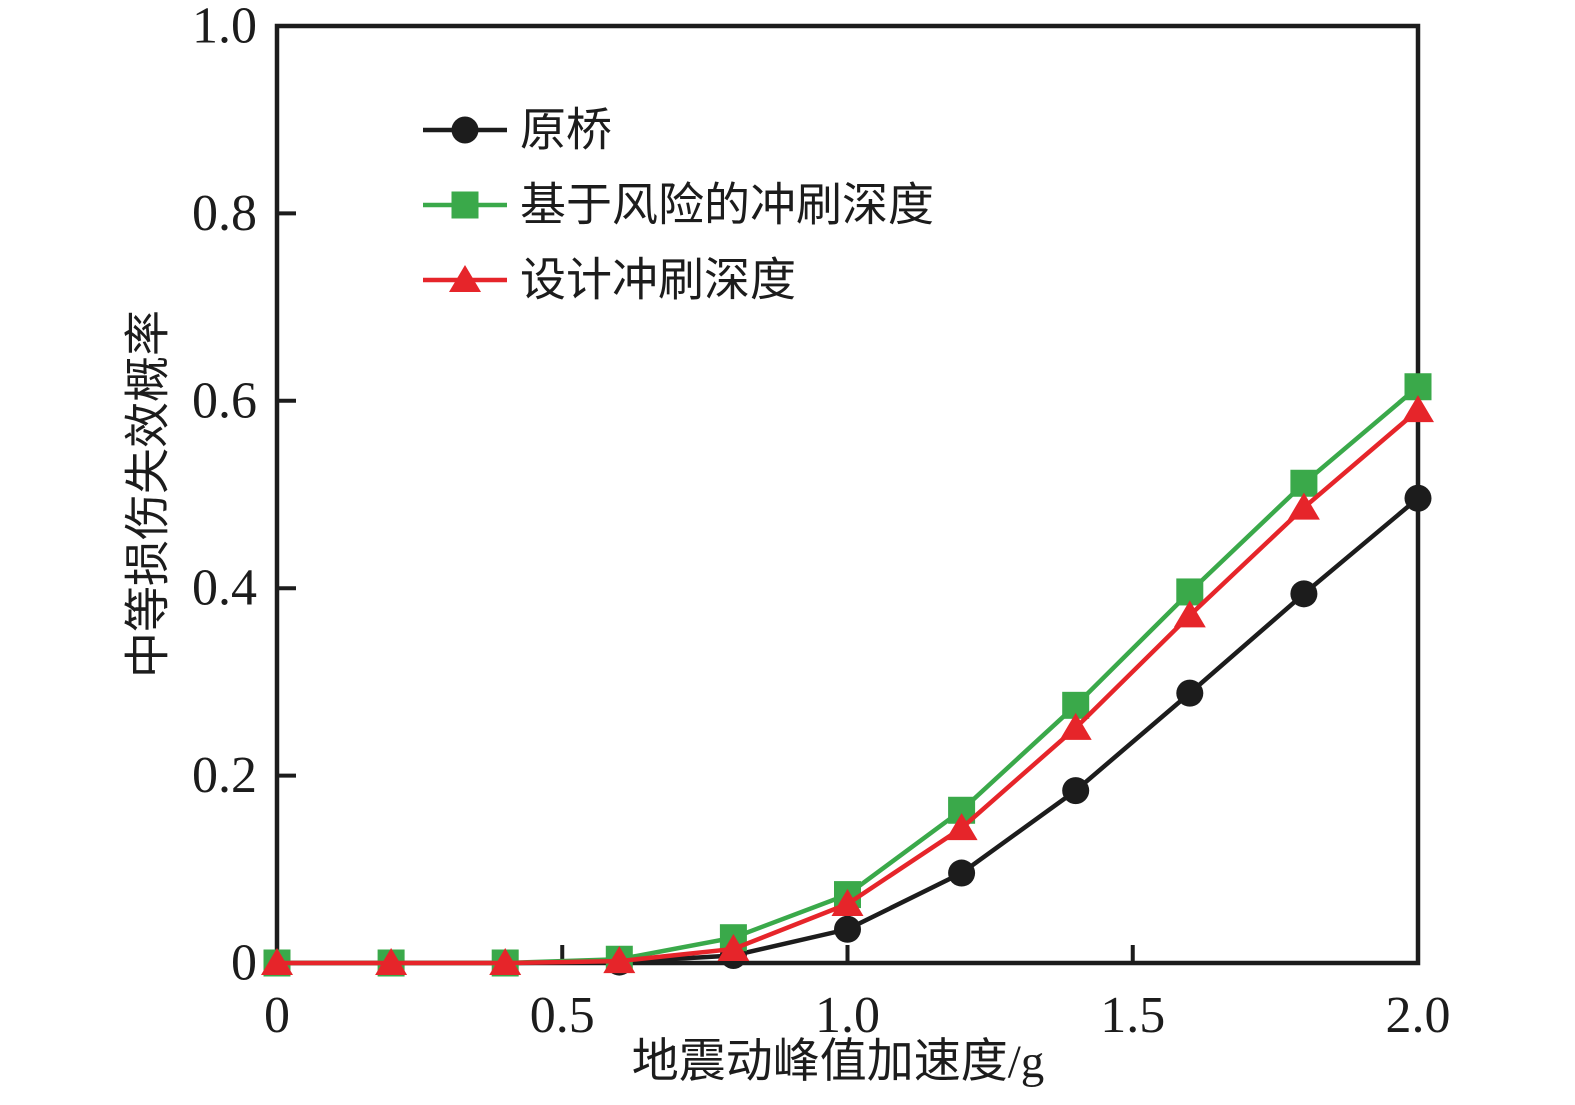  Describe the element at coordinates (1132, 1015) in the screenshot. I see `x-tick-label: 1.5` at that location.